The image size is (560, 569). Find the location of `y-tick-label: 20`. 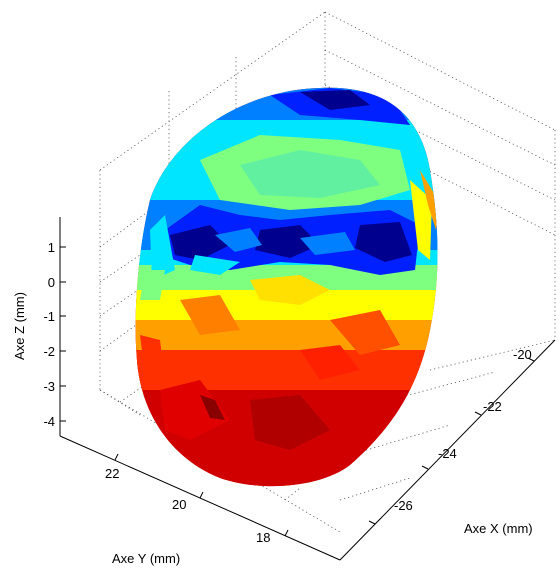

y-tick-label: 20 is located at coordinates (179, 504).